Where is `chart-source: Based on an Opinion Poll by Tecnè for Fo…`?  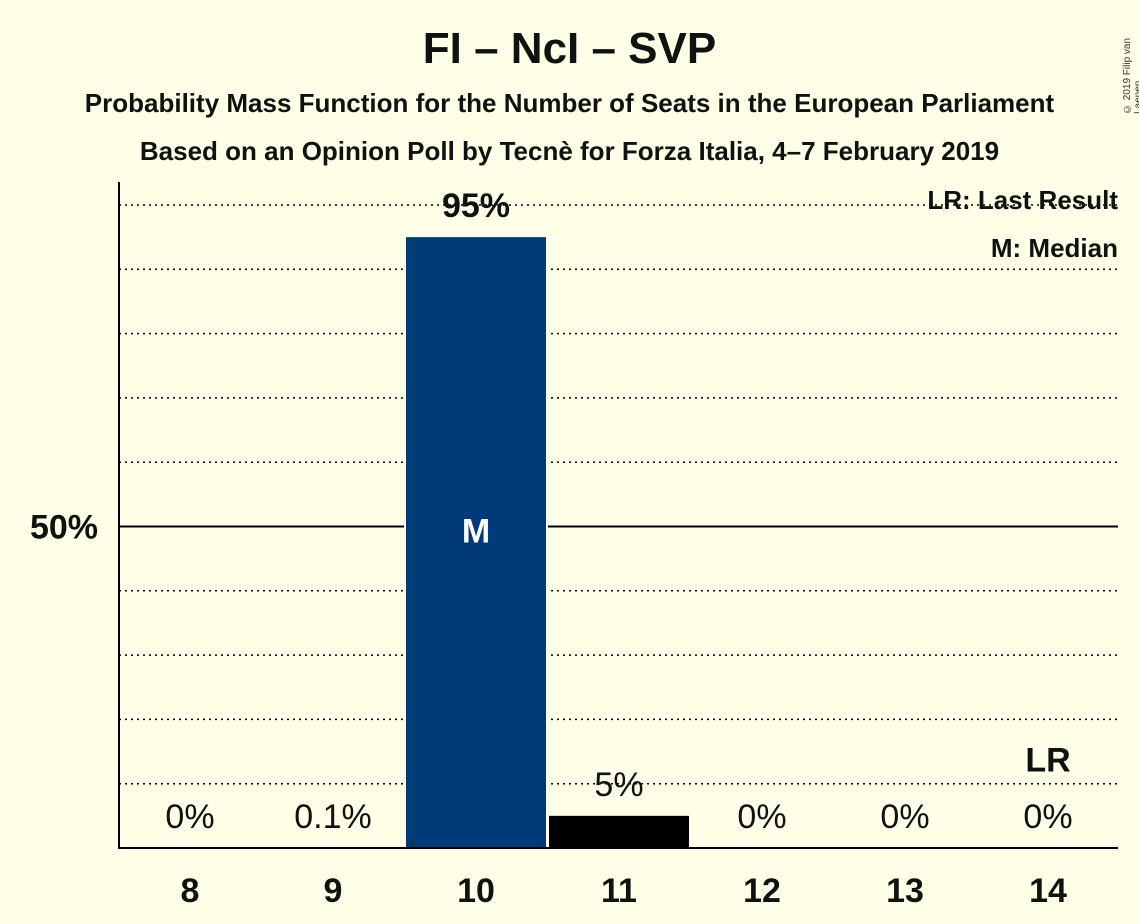
chart-source: Based on an Opinion Poll by Tecnè for Fo… is located at coordinates (569, 151).